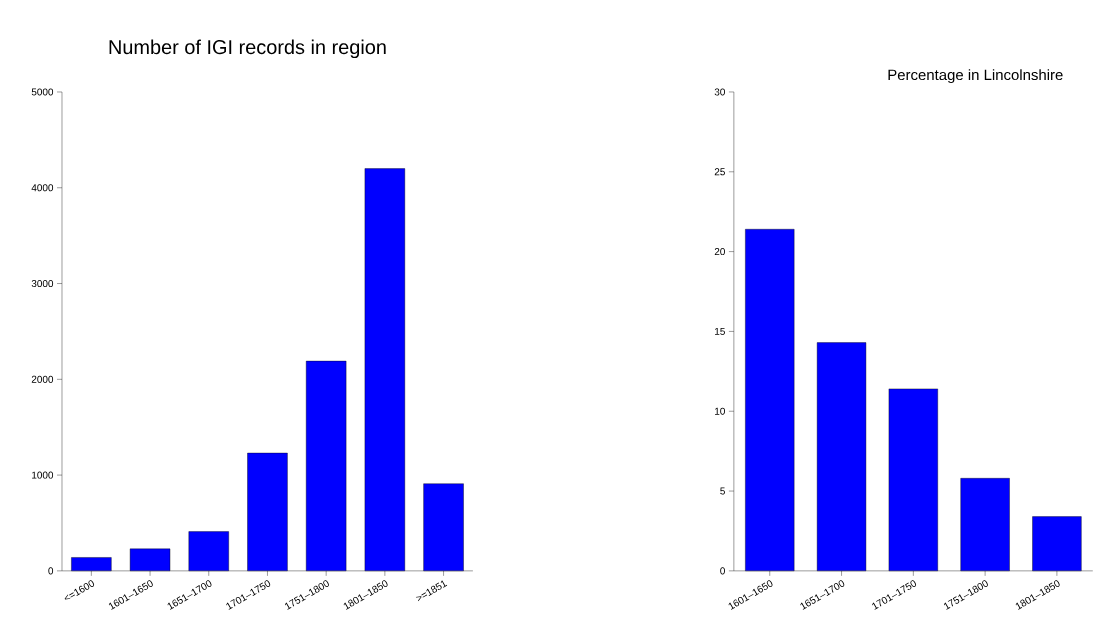 This screenshot has width=1093, height=641. Describe the element at coordinates (719, 92) in the screenshot. I see `y-tick-label: 30` at that location.